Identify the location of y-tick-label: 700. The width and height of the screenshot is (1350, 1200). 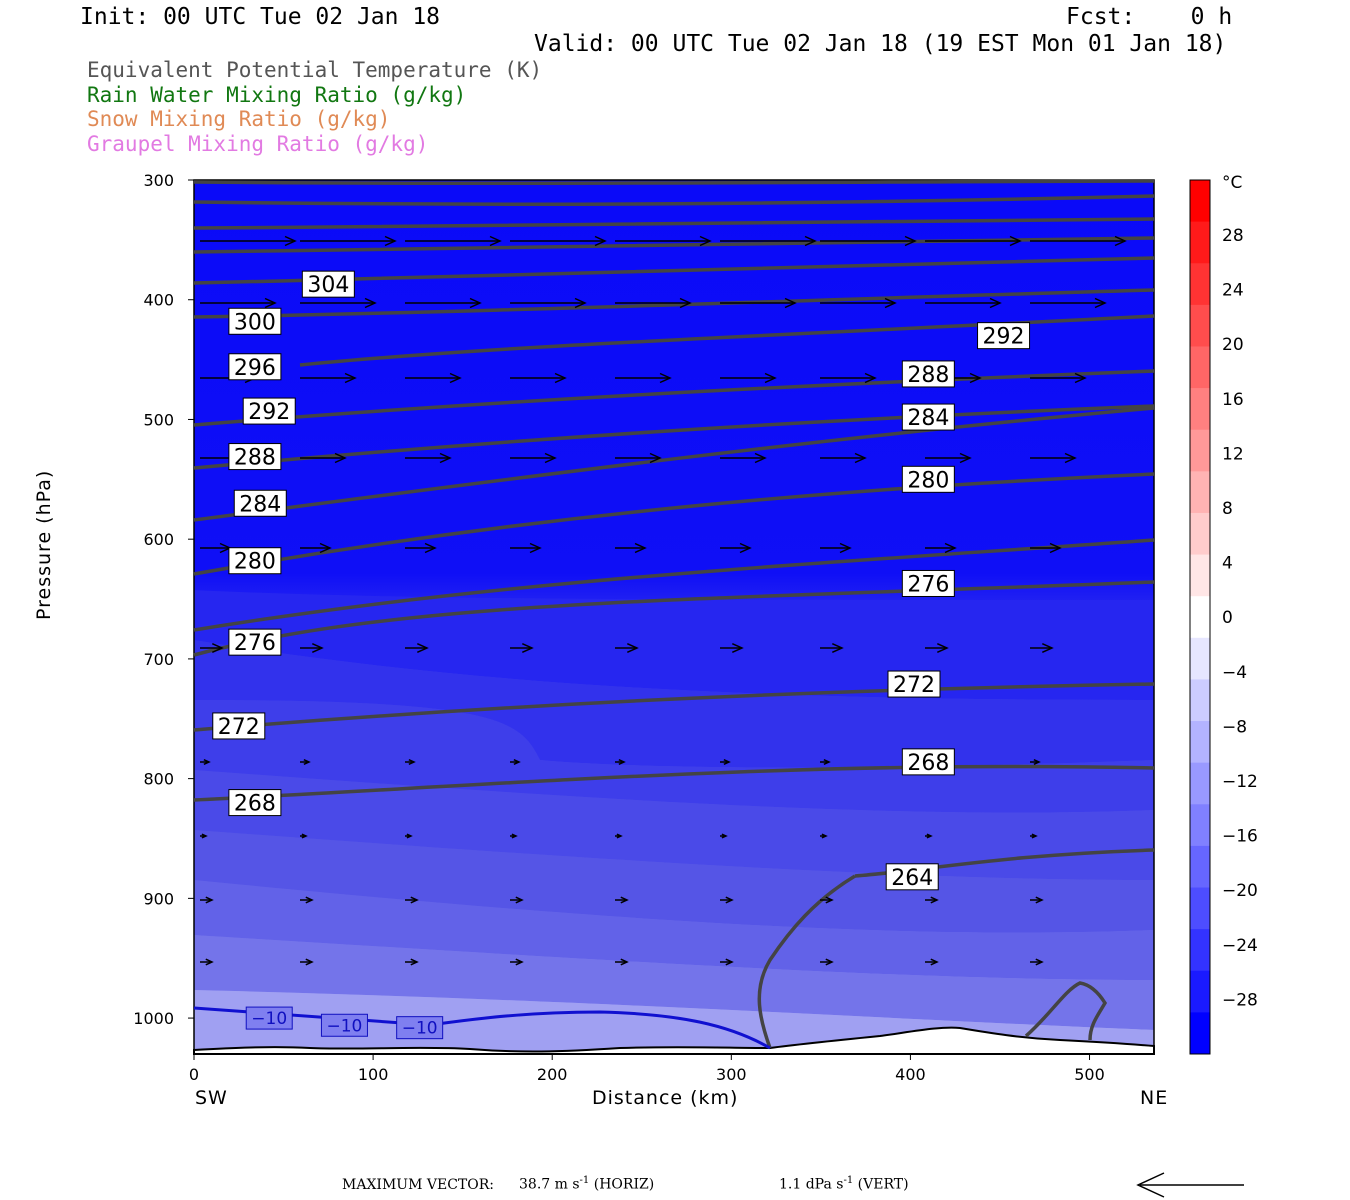
(158, 659).